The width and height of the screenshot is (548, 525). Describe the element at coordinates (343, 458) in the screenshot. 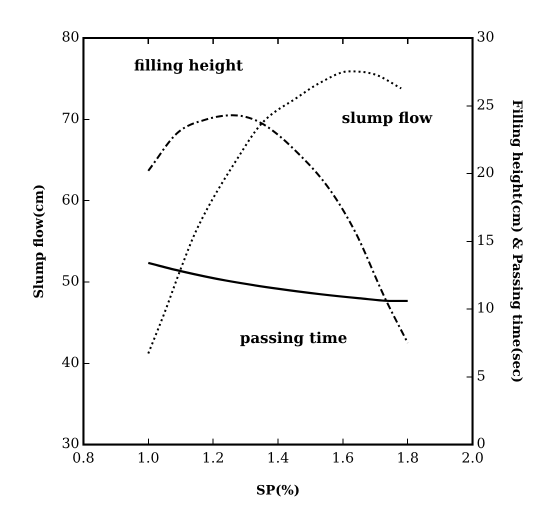

I see `x-tick-label: 1.6` at that location.